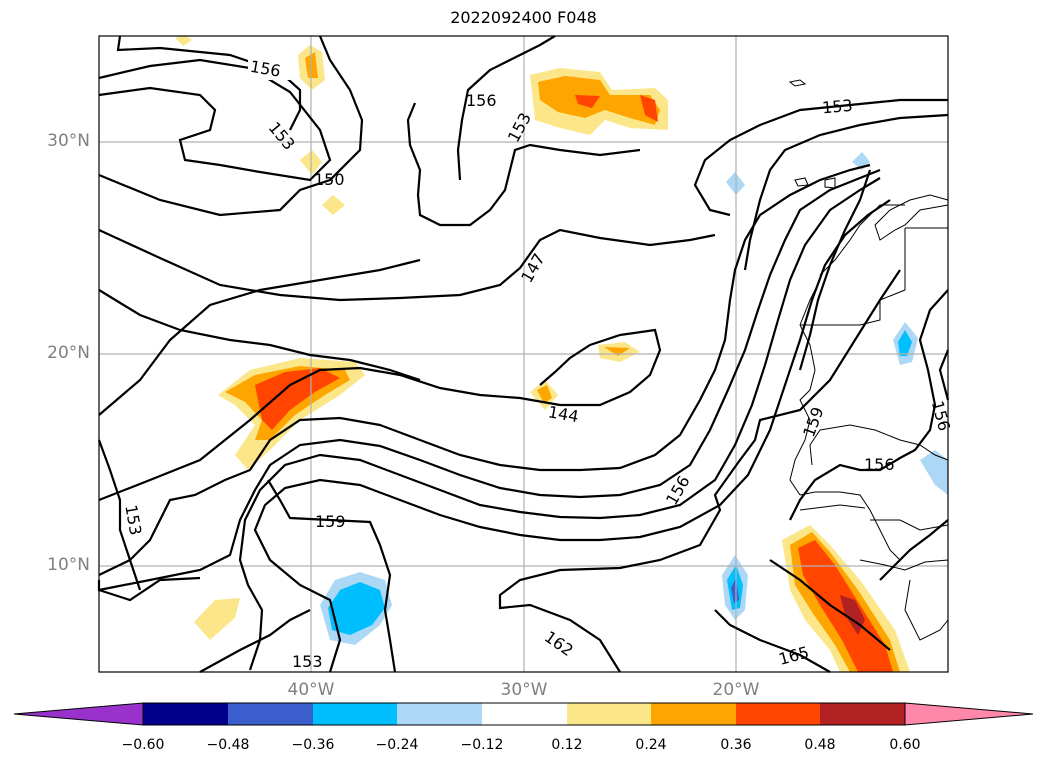 The image size is (1047, 765). Describe the element at coordinates (736, 745) in the screenshot. I see `colorbar-tick: 0.36` at that location.